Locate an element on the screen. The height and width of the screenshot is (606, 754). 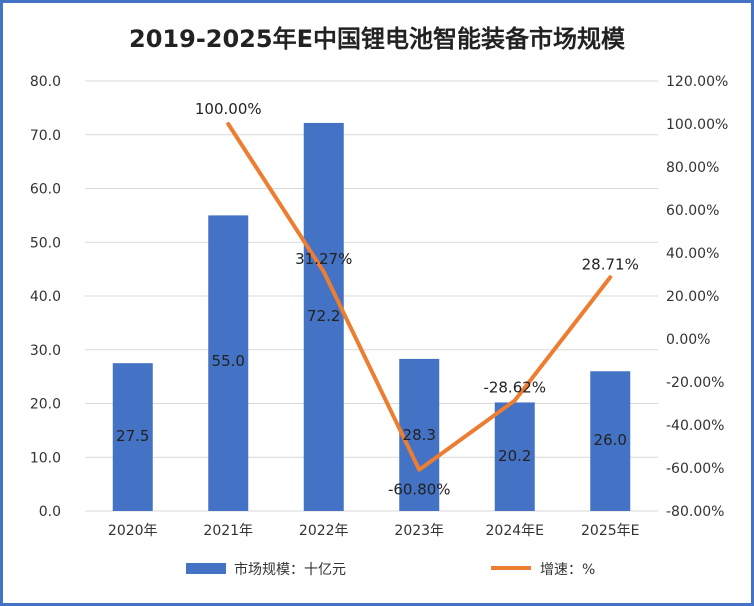
y-tick-label: 50.0 is located at coordinates (45, 243).